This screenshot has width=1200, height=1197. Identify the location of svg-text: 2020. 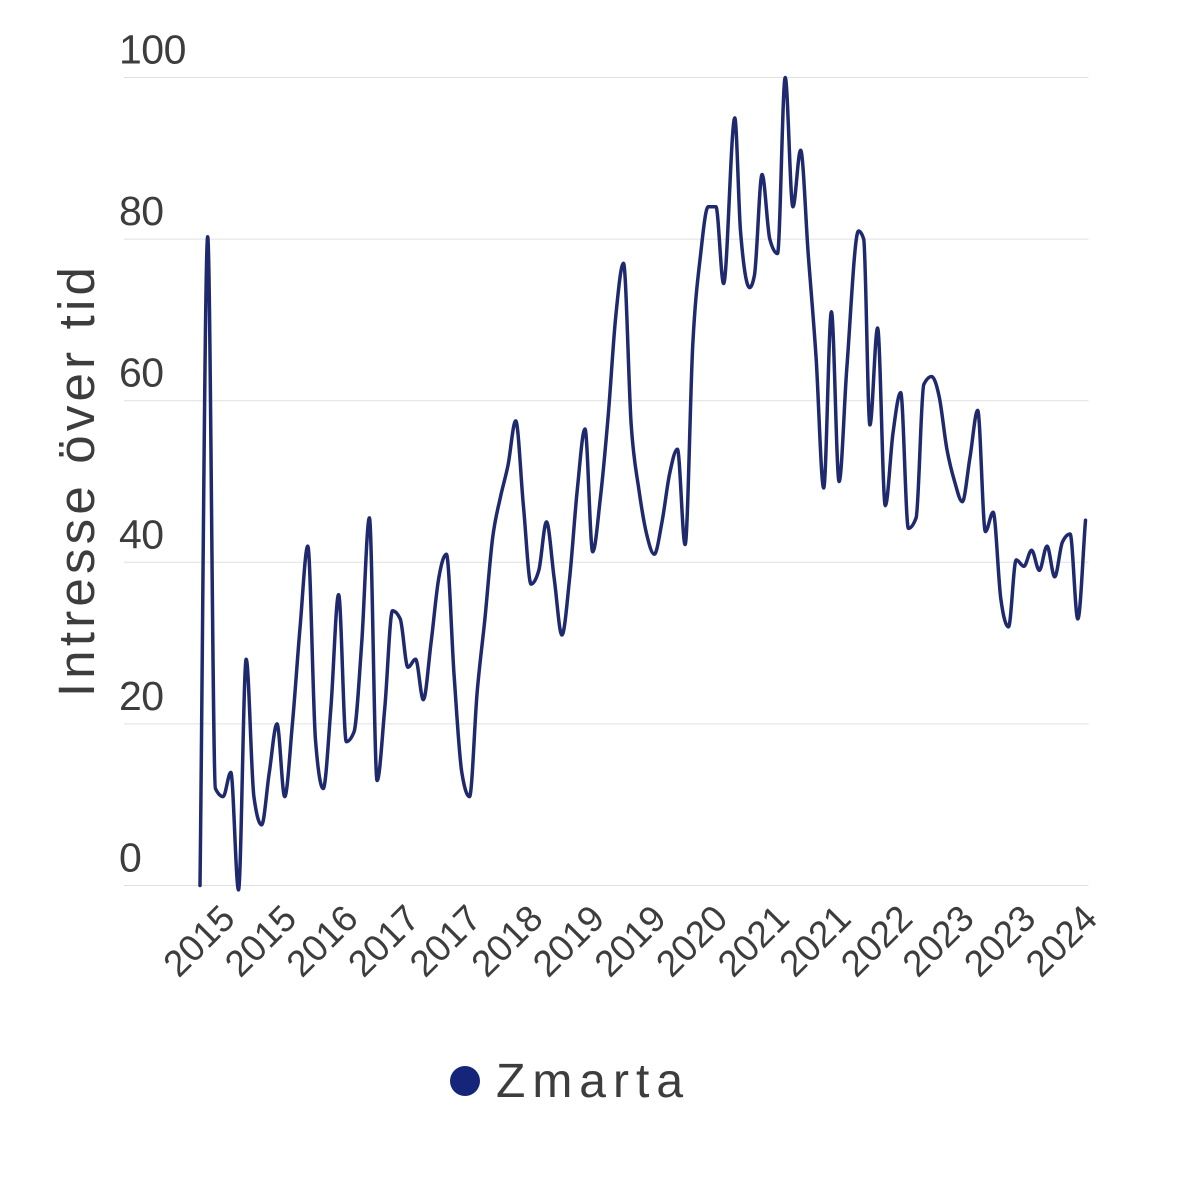
(691, 940).